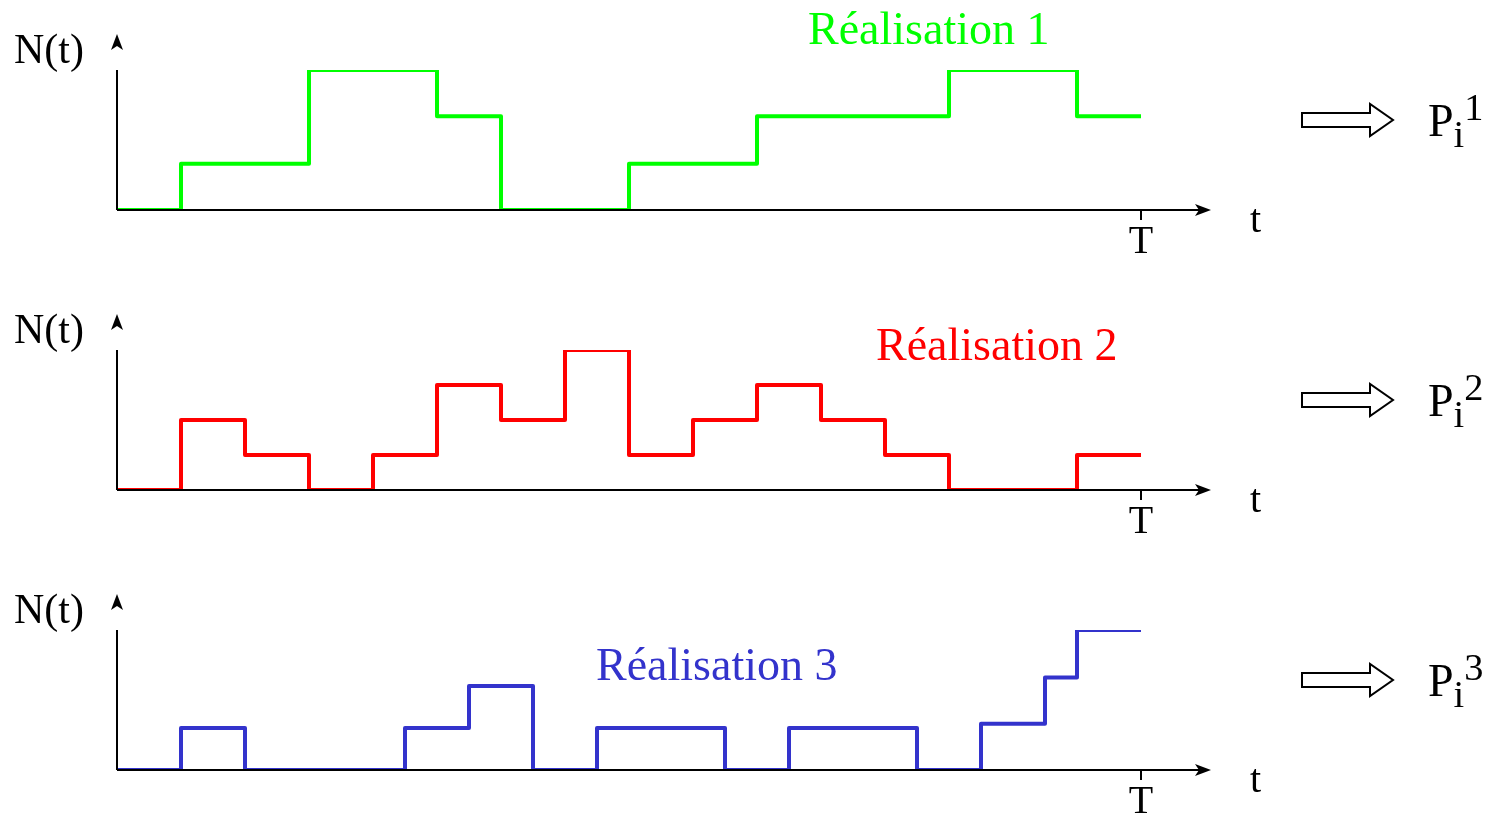 This screenshot has width=1505, height=825. Describe the element at coordinates (929, 28) in the screenshot. I see `series-label: Réalisation 1` at that location.